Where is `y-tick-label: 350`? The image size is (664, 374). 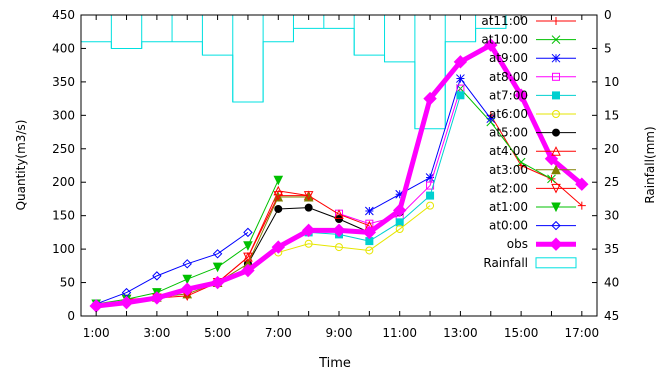 y-tick-label: 350 is located at coordinates (63, 82).